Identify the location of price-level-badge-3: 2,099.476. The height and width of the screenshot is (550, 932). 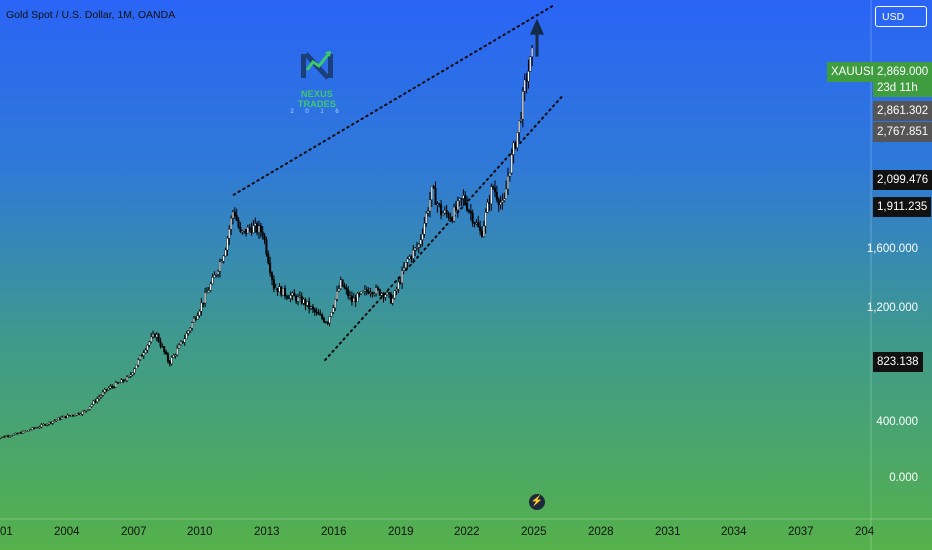
(902, 180).